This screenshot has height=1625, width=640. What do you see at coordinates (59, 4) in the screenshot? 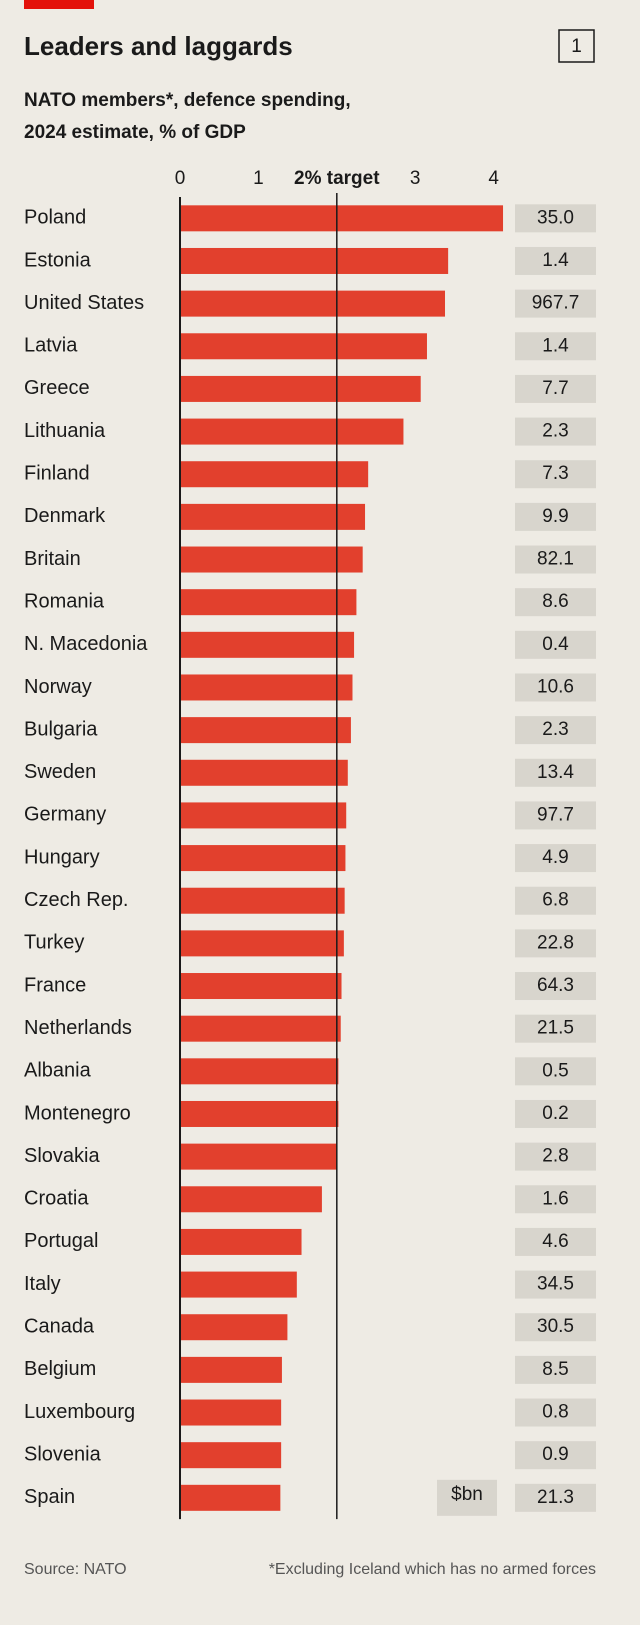
I see `brand-bar` at bounding box center [59, 4].